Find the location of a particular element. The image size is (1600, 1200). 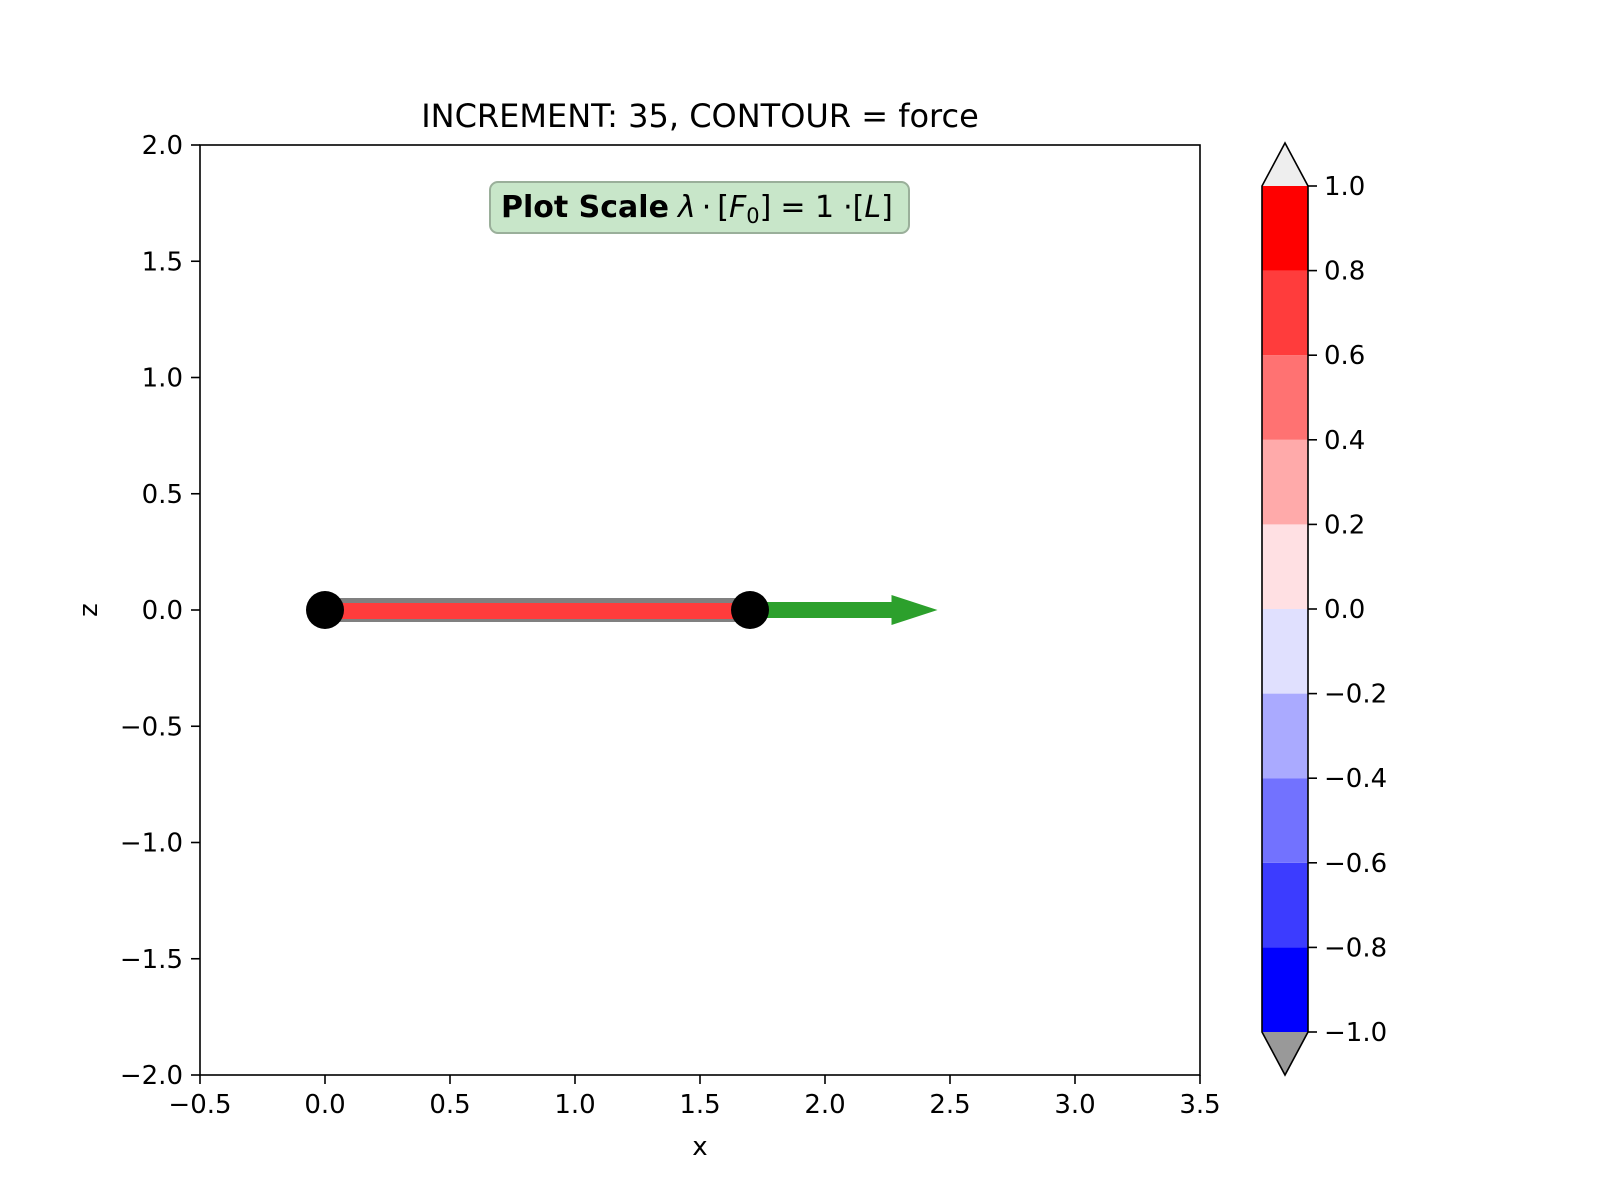

plot-scale-lbracket: [ is located at coordinates (723, 207).